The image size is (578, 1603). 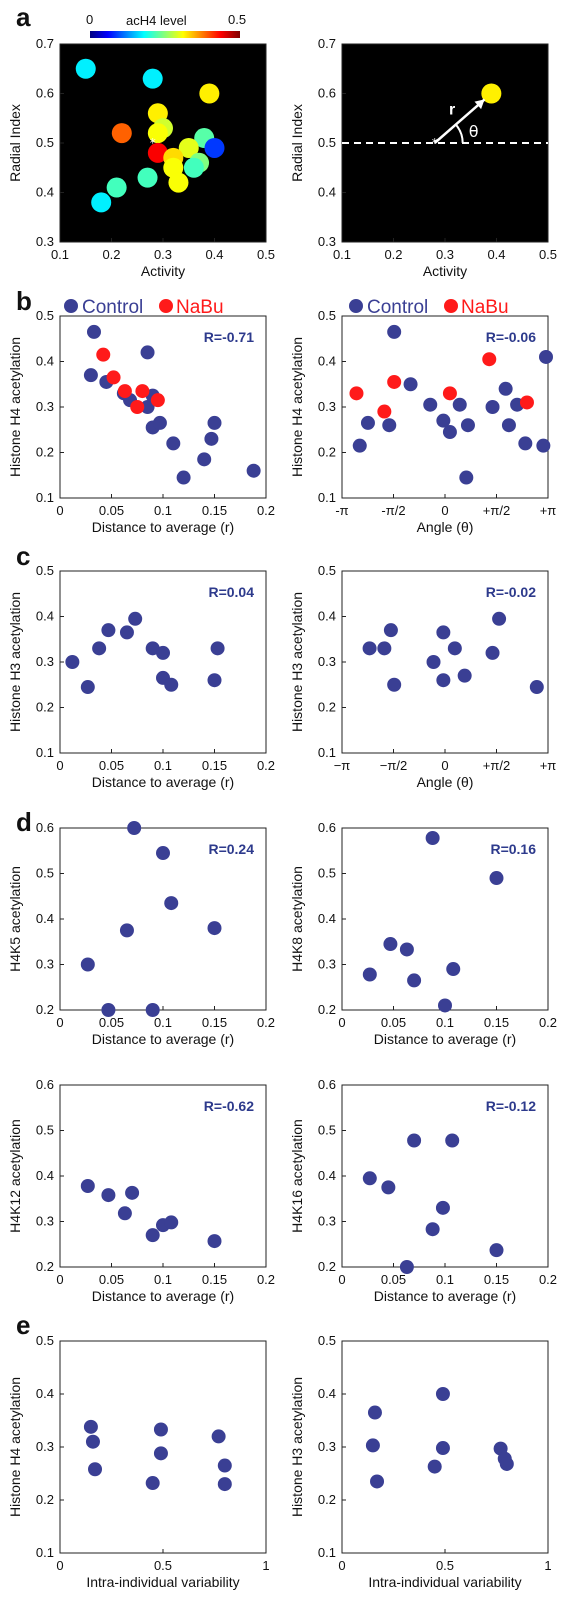 What do you see at coordinates (23, 17) in the screenshot?
I see `panel-letter-a: a` at bounding box center [23, 17].